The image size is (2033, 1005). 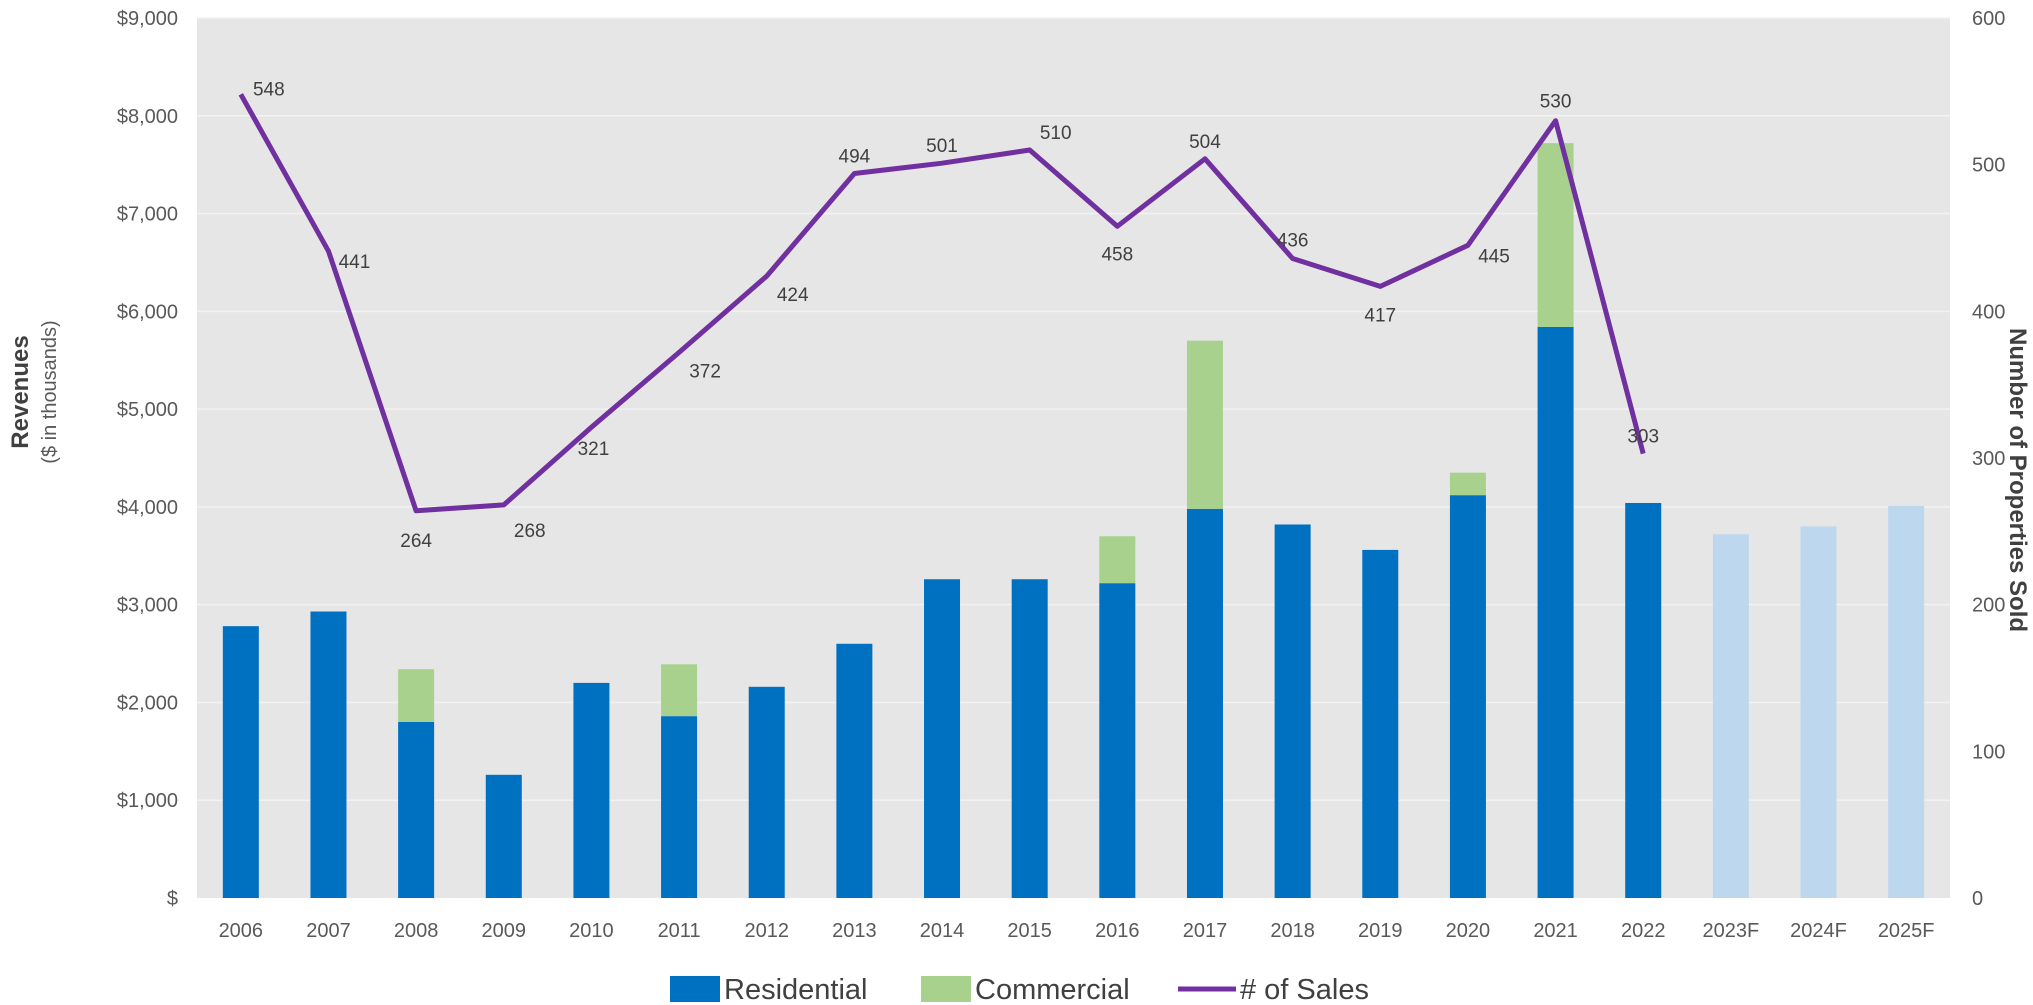 What do you see at coordinates (328, 931) in the screenshot?
I see `x-tick-label: 2007` at bounding box center [328, 931].